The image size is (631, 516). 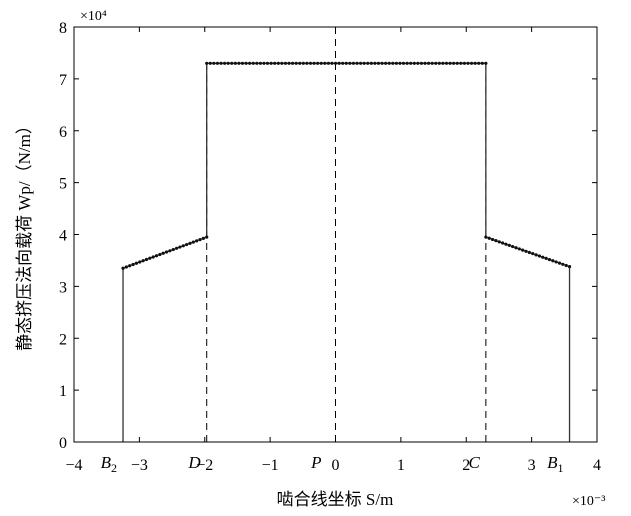 I want to click on y-exponent-label: ×10⁴, so click(x=93, y=16).